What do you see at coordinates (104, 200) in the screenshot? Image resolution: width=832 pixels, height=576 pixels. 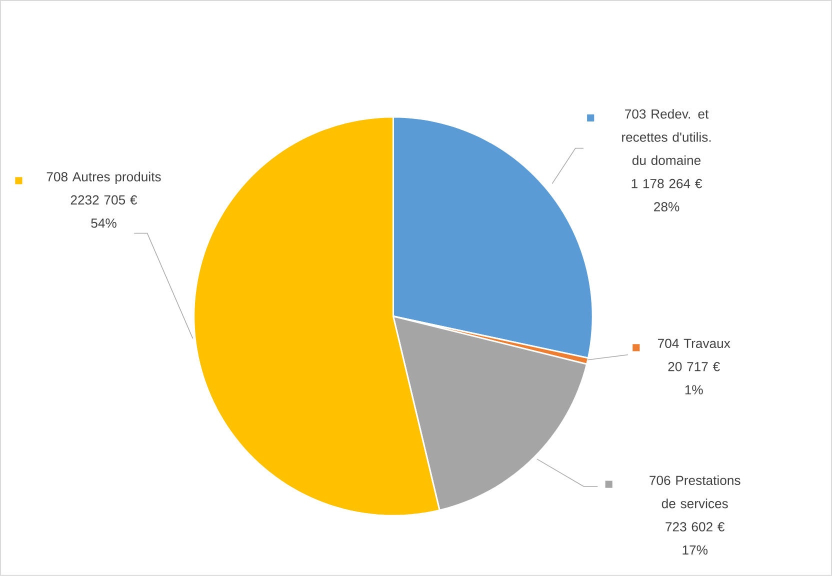 I see `data-label: 2232 705 €` at bounding box center [104, 200].